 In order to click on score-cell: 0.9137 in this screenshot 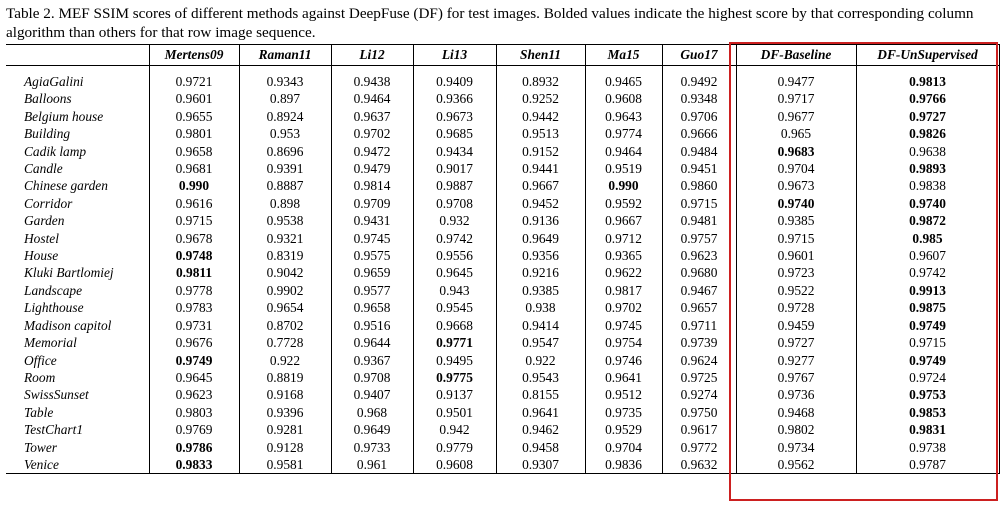, I will do `click(454, 395)`.